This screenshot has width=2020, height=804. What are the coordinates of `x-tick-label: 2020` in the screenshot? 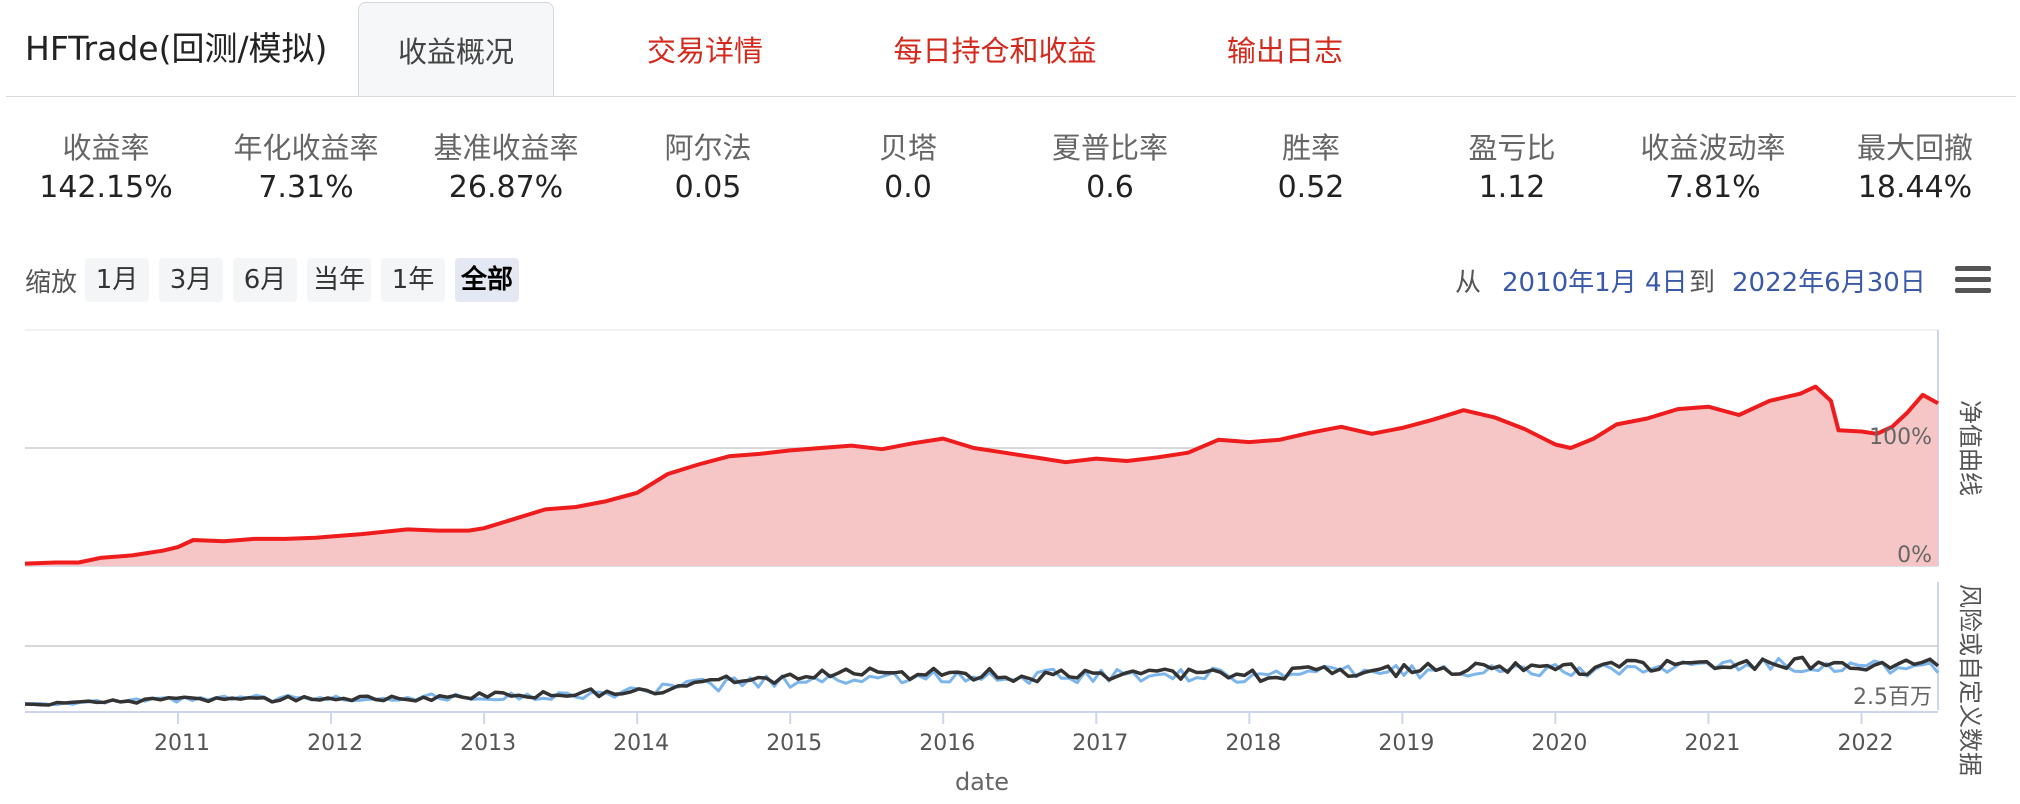 It's located at (1559, 743).